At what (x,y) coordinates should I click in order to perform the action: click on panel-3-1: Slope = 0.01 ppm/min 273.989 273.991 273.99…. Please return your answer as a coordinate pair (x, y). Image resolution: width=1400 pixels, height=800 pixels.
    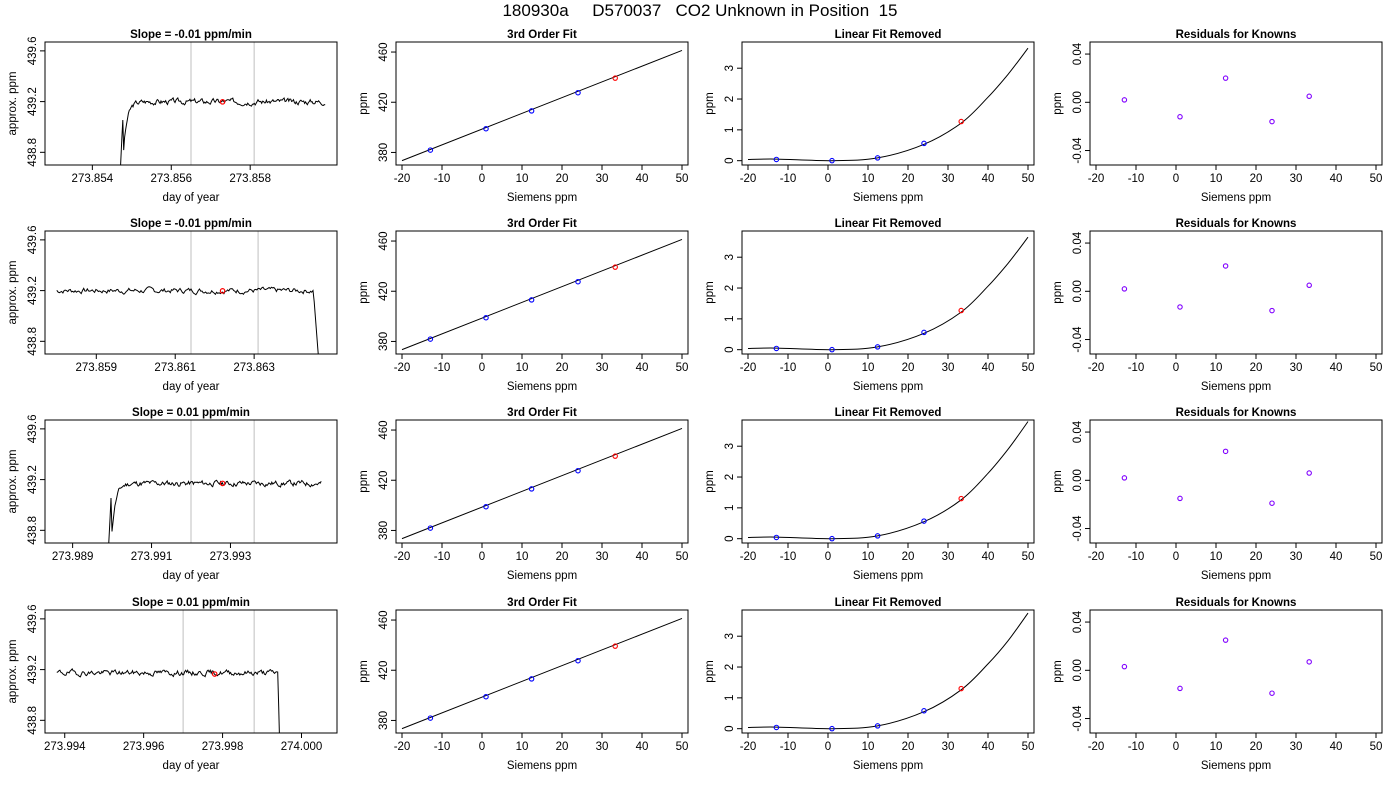
    Looking at the image, I should click on (172, 494).